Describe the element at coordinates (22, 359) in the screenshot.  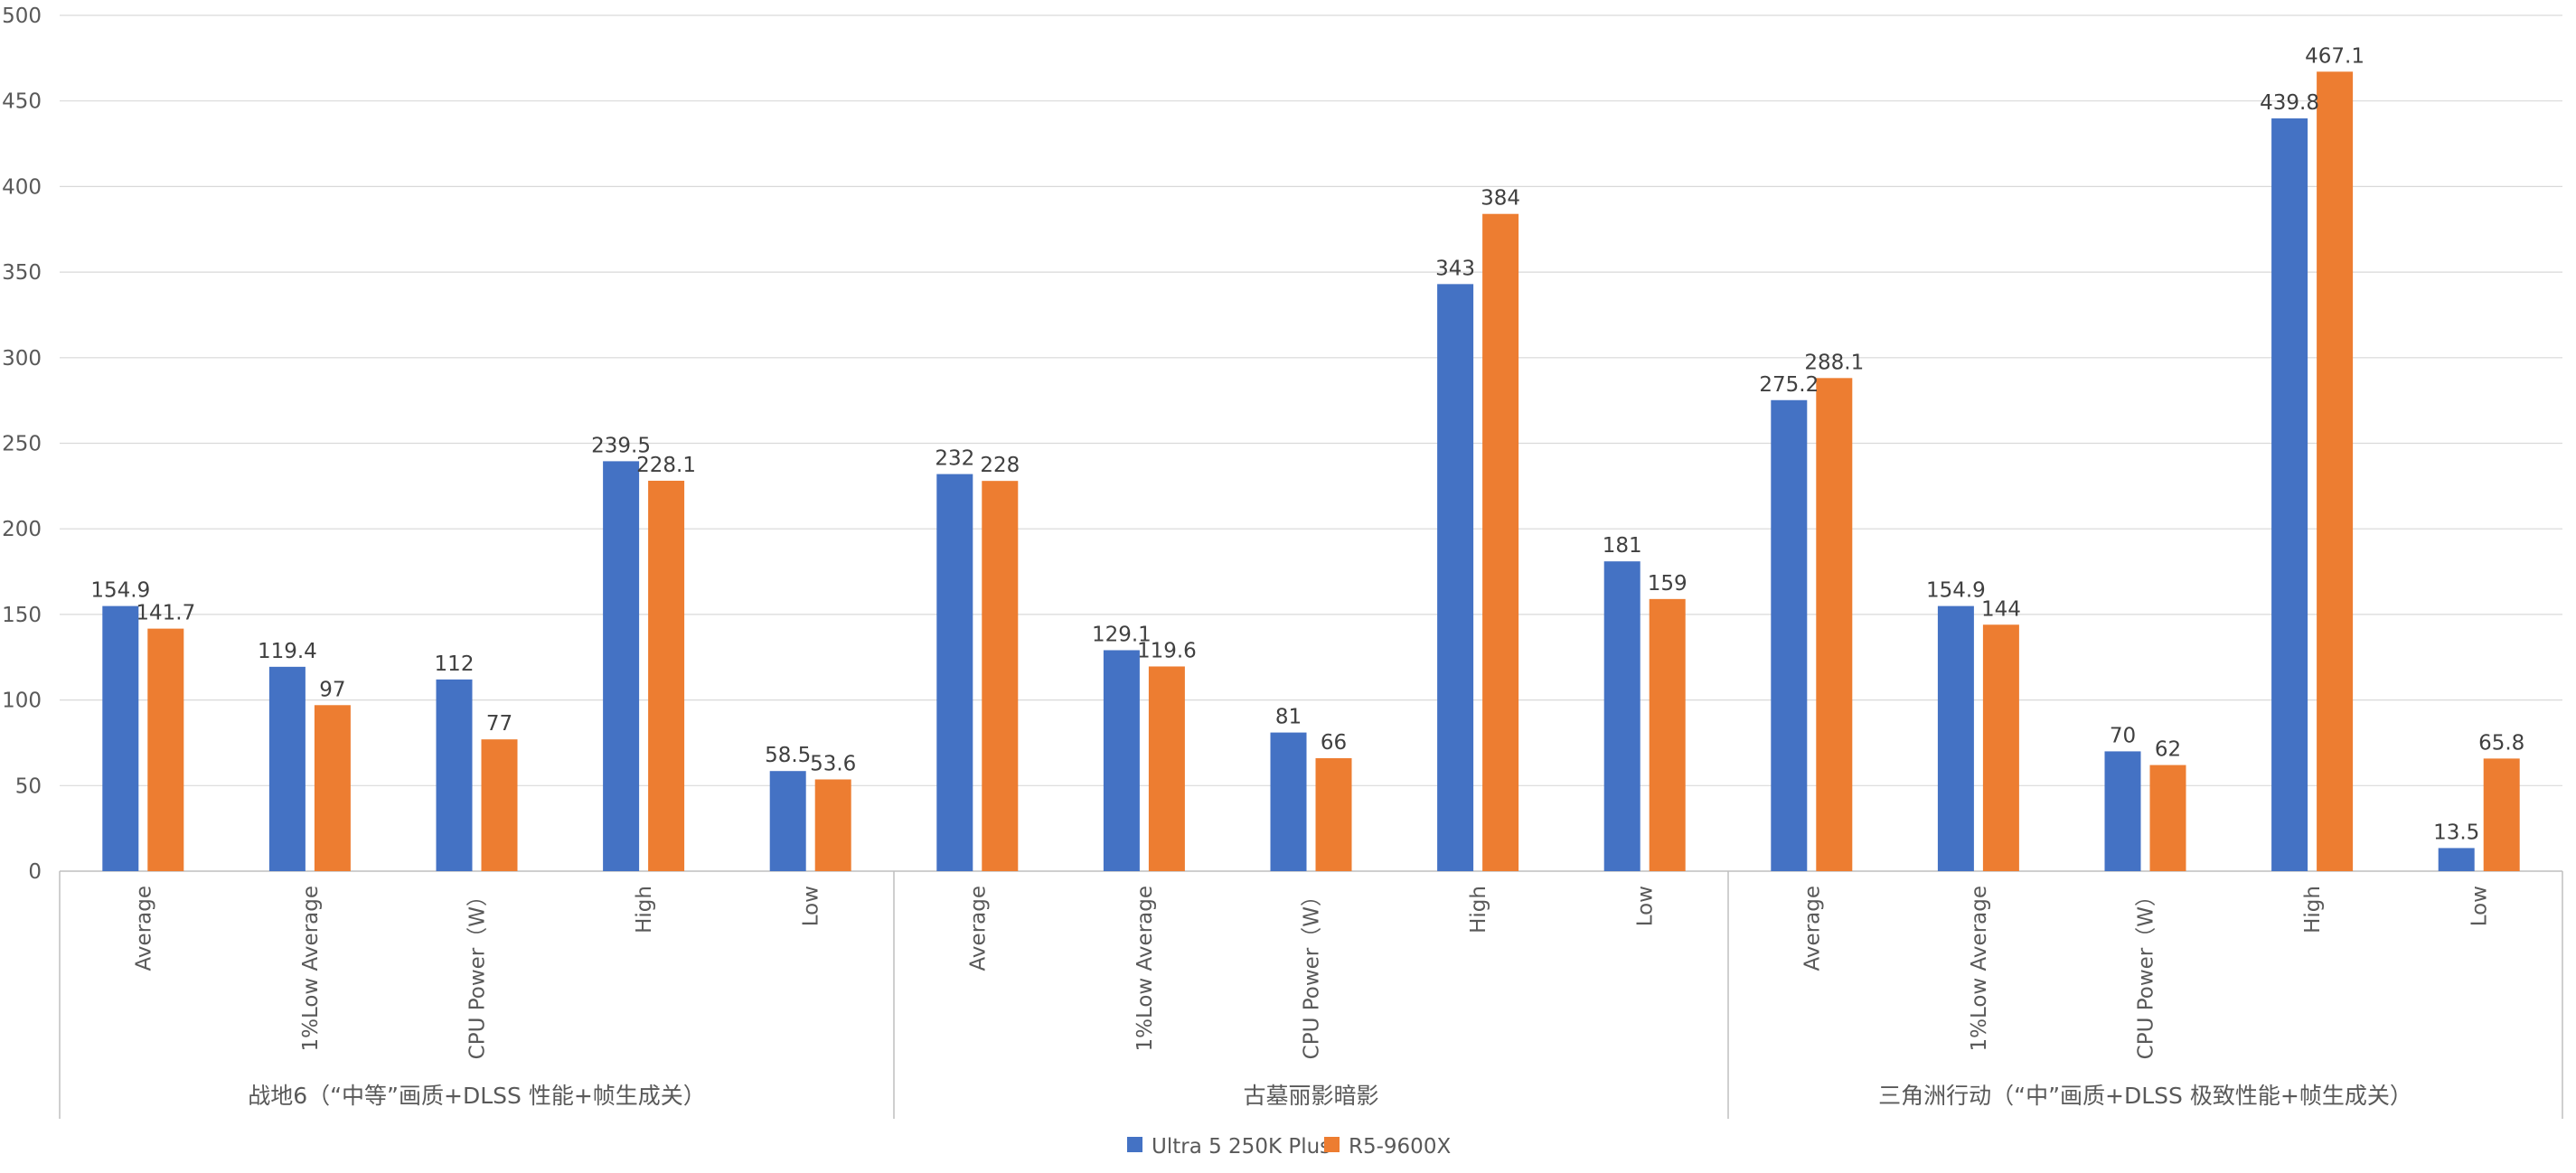
I see `y-tick-label: 300` at that location.